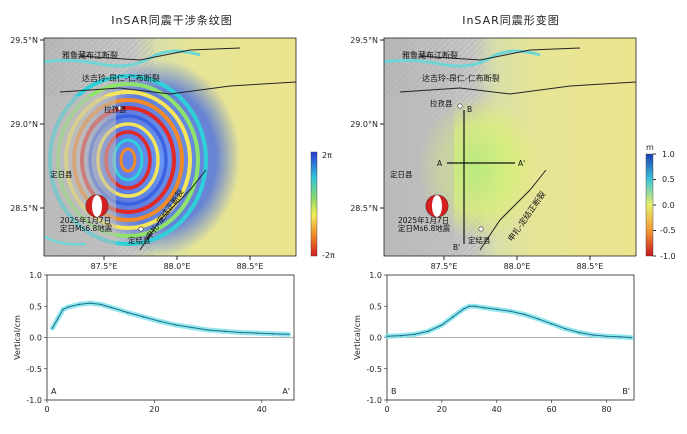  What do you see at coordinates (521, 163) in the screenshot?
I see `profile-label-a-prime: A'` at bounding box center [521, 163].